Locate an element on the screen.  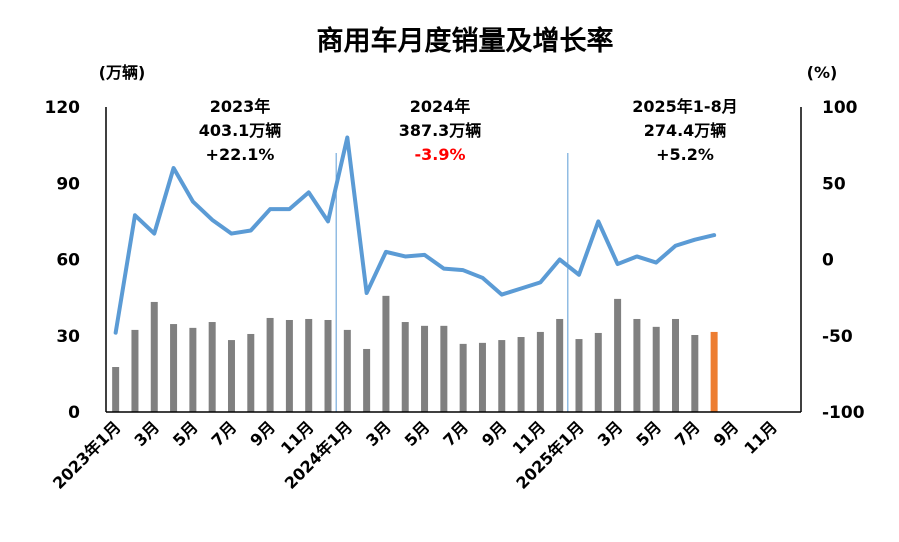
annotation-volume: 274.4万辆 is located at coordinates (685, 130).